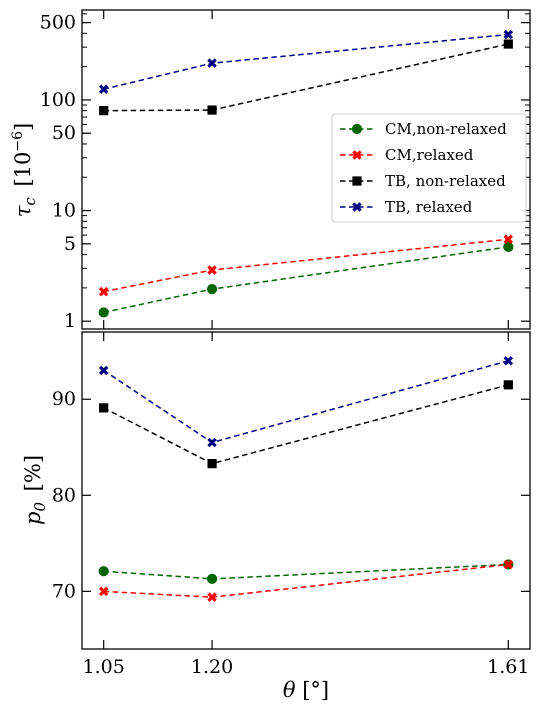 This screenshot has height=705, width=540. I want to click on legend-marker-tb-non-relaxed, so click(357, 181).